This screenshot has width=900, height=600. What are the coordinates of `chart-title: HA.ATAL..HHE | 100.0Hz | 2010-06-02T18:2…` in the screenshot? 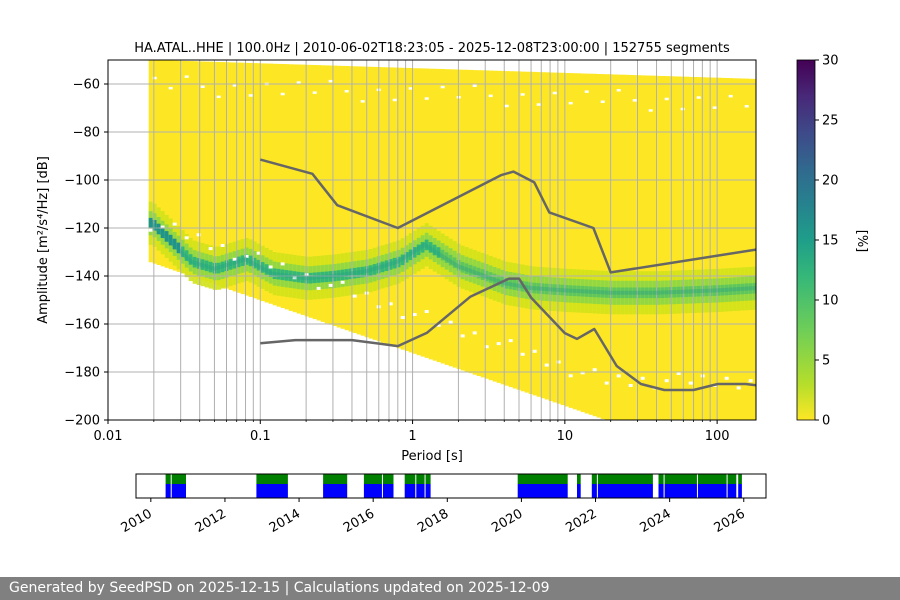 It's located at (432, 48).